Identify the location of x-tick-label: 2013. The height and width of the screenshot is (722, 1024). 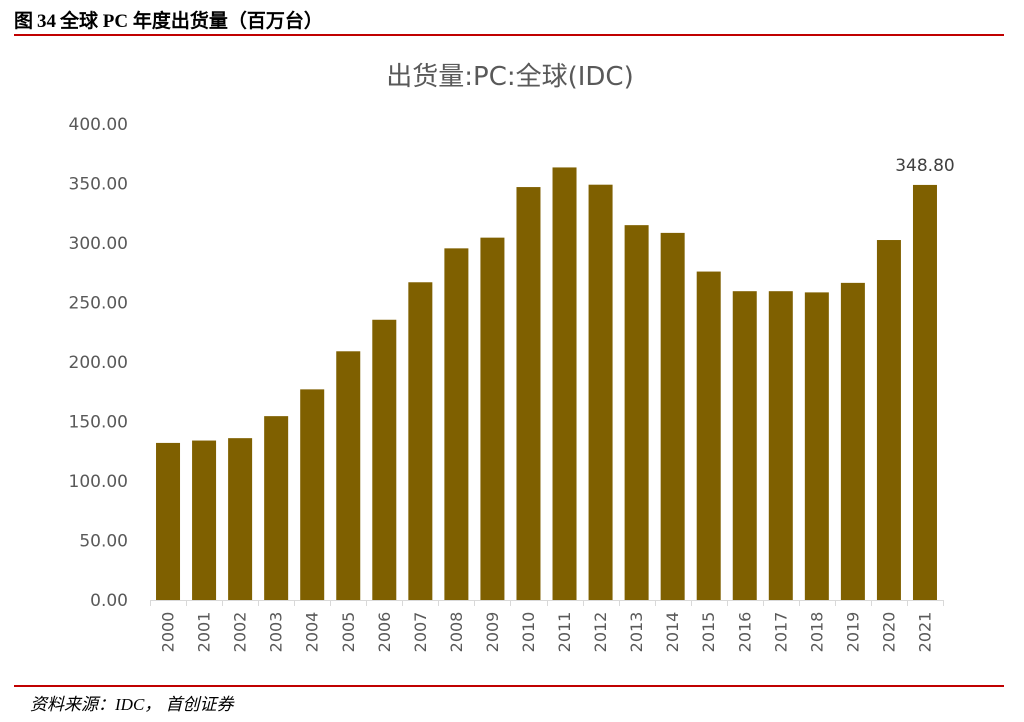
(636, 632).